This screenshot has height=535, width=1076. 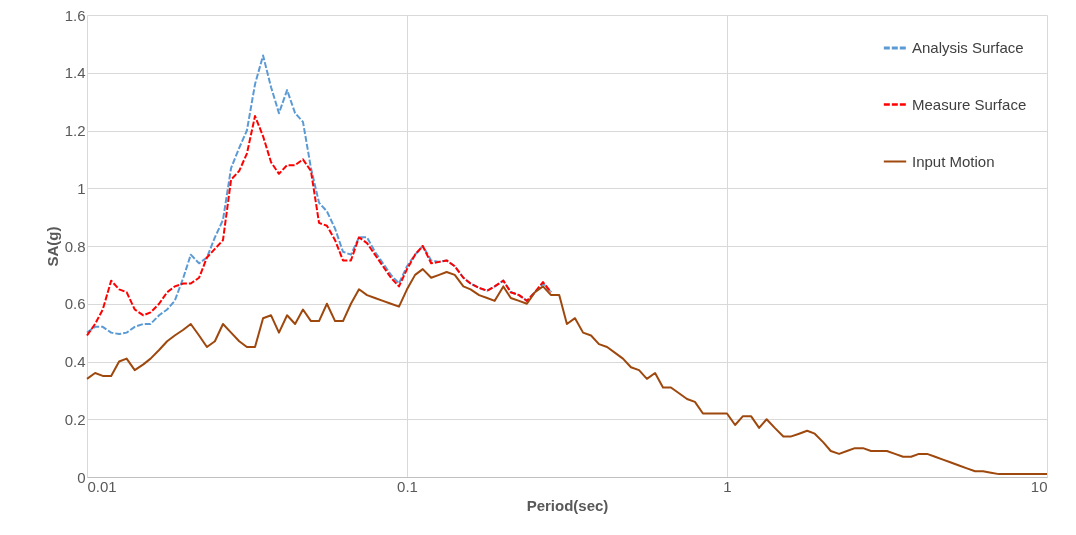 What do you see at coordinates (567, 505) in the screenshot?
I see `x-axis-title: Period(sec)` at bounding box center [567, 505].